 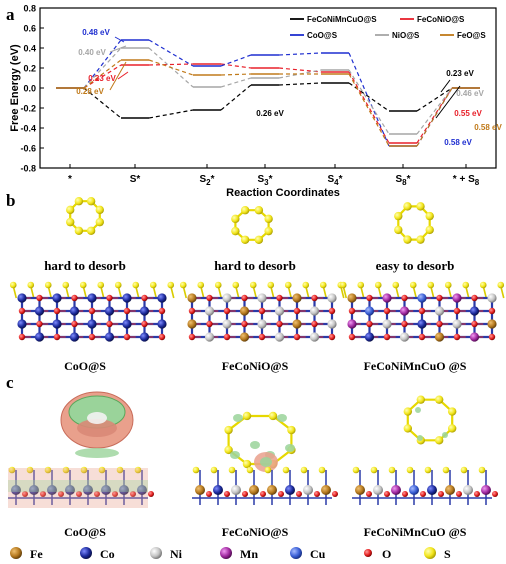 I want to click on y-axis-label: Free Energy (eV), so click(x=15, y=88).